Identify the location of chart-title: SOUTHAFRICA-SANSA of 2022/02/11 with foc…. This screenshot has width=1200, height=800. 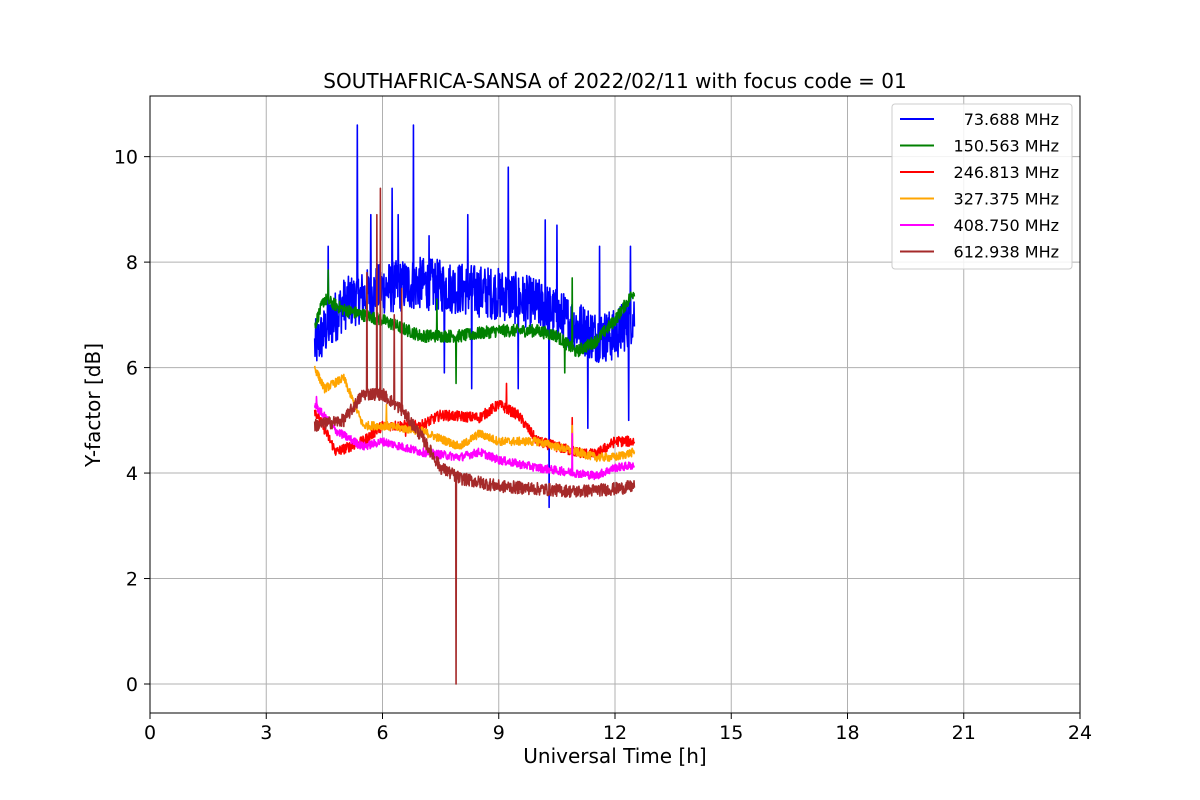
(615, 81).